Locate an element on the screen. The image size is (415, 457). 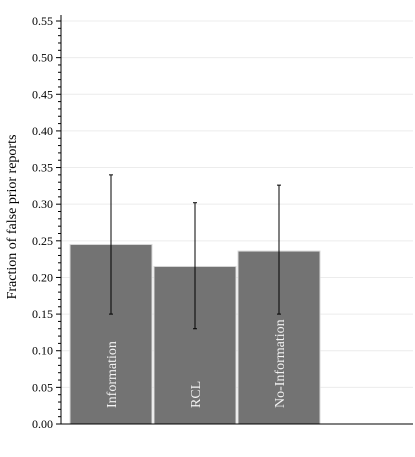
y-tick-label: 0.25 is located at coordinates (42, 241).